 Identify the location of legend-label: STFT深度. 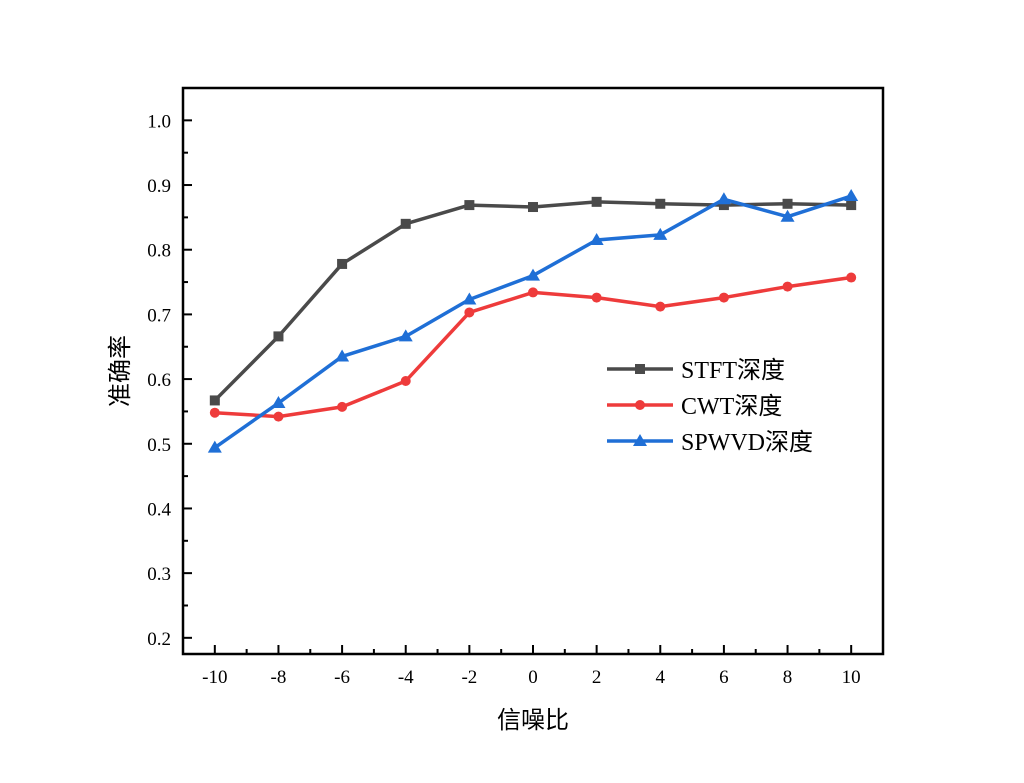
(733, 370).